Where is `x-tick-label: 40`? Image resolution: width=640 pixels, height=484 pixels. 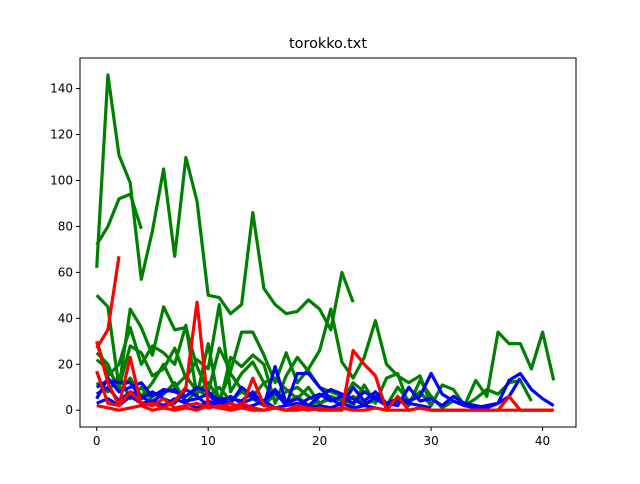 x-tick-label: 40 is located at coordinates (542, 441).